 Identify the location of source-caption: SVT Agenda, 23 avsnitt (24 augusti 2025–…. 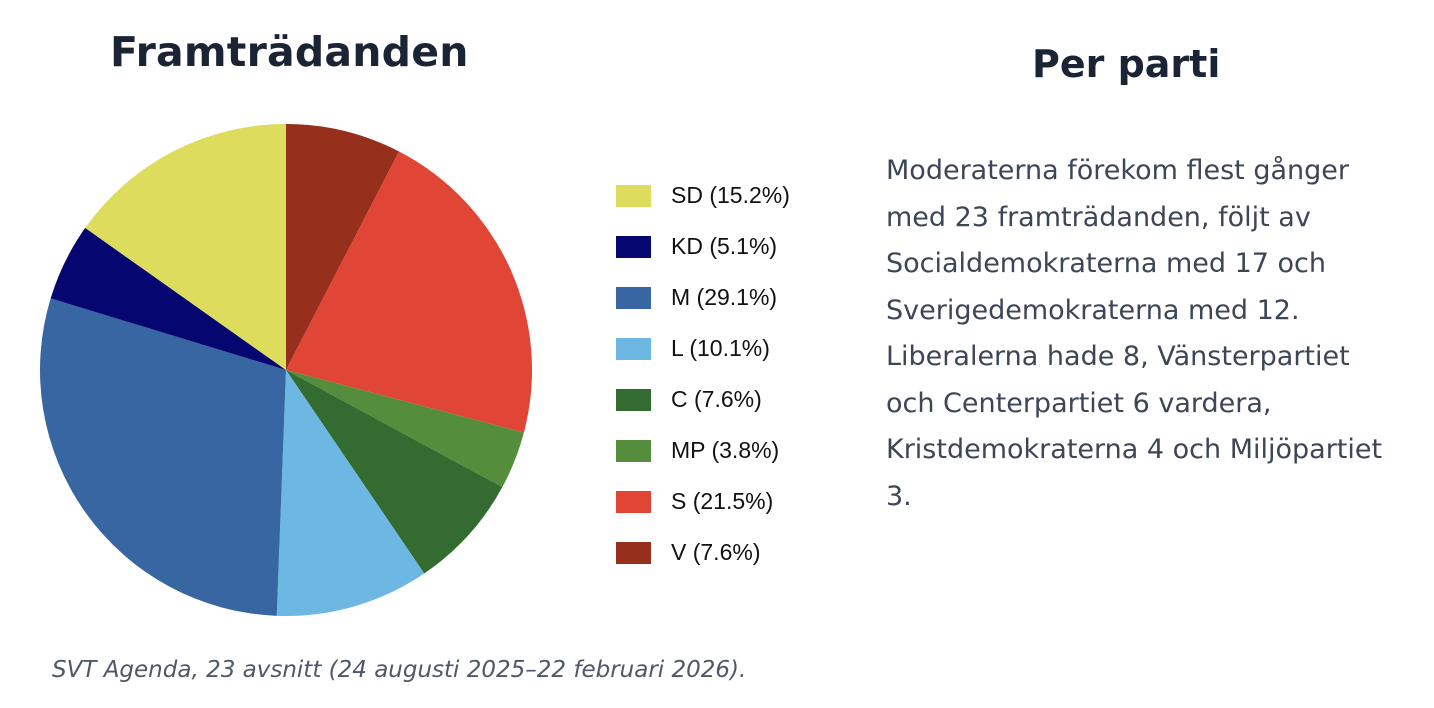
(399, 670).